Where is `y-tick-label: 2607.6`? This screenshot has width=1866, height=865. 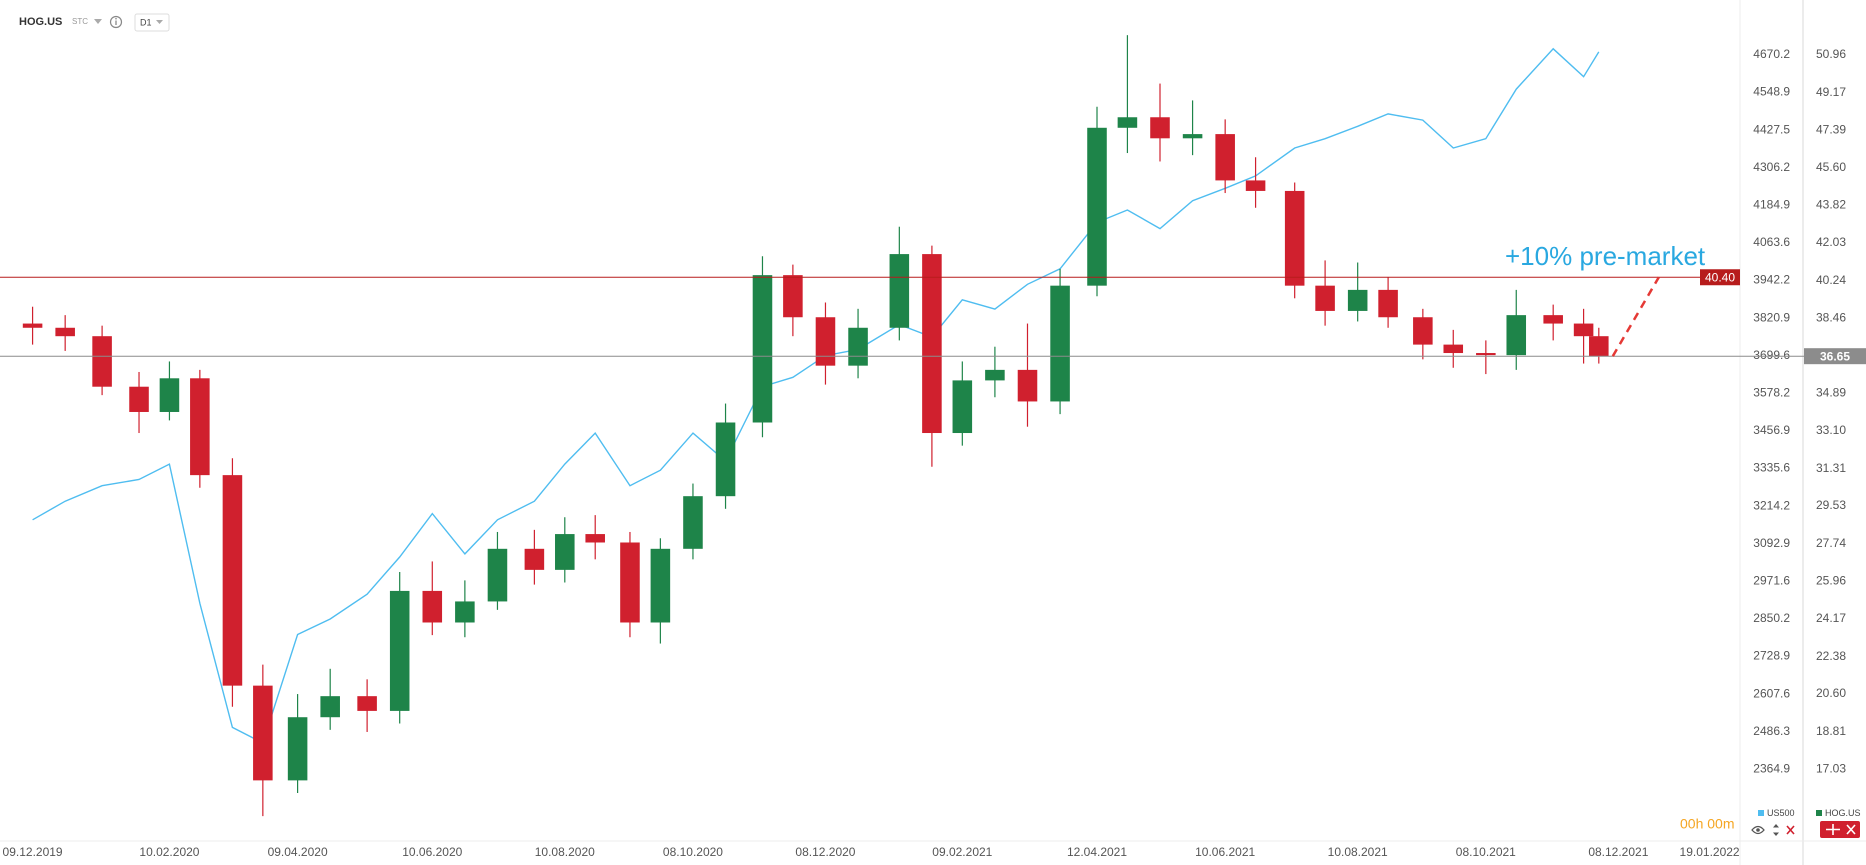 y-tick-label: 2607.6 is located at coordinates (1771, 693).